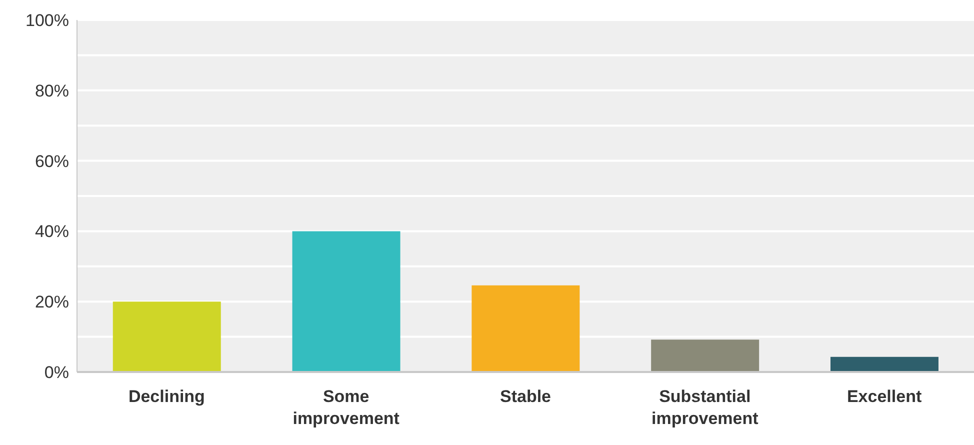 The height and width of the screenshot is (445, 974). What do you see at coordinates (526, 396) in the screenshot?
I see `x-tick-label: Stable` at bounding box center [526, 396].